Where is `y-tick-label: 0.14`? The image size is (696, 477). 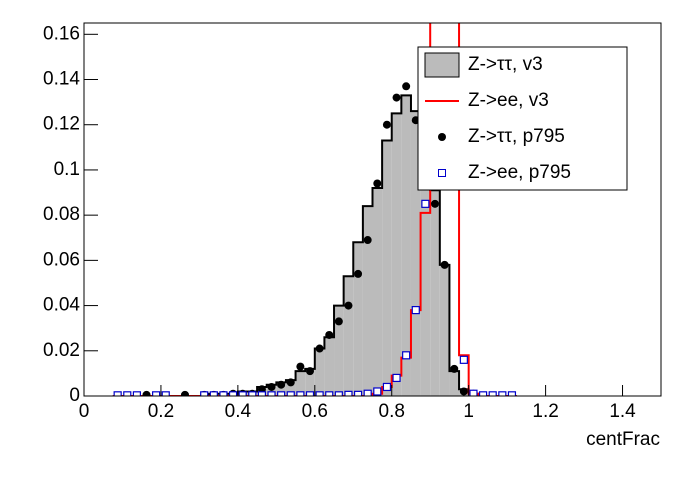 y-tick-label: 0.14 is located at coordinates (61, 79).